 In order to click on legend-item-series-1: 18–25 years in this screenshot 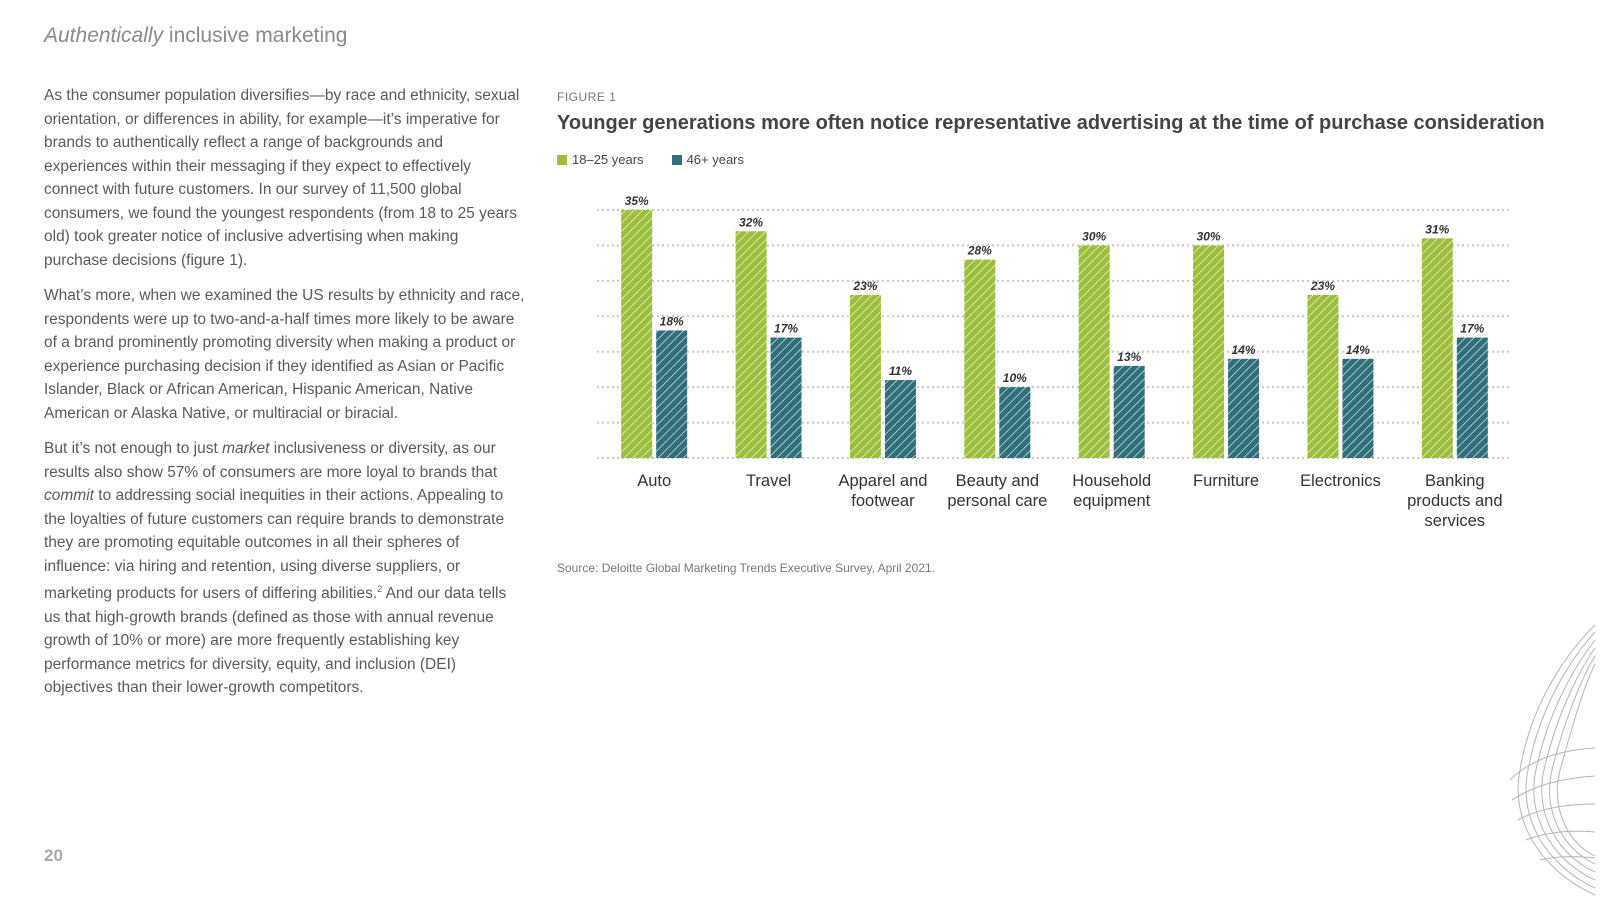, I will do `click(600, 159)`.